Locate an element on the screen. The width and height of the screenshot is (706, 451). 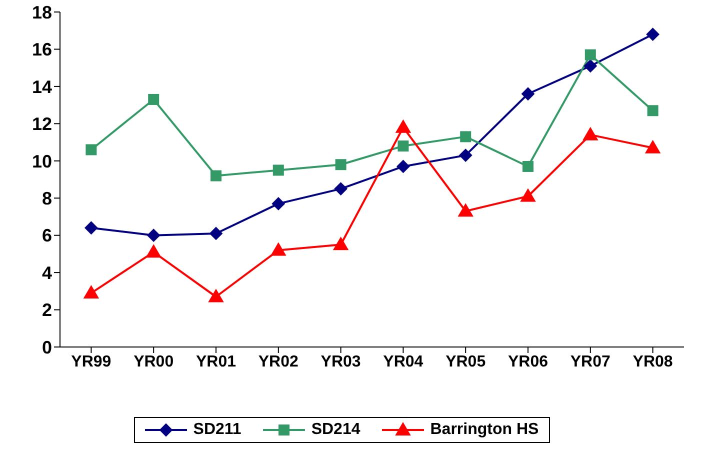
y-tick-label: 4 is located at coordinates (47, 272).